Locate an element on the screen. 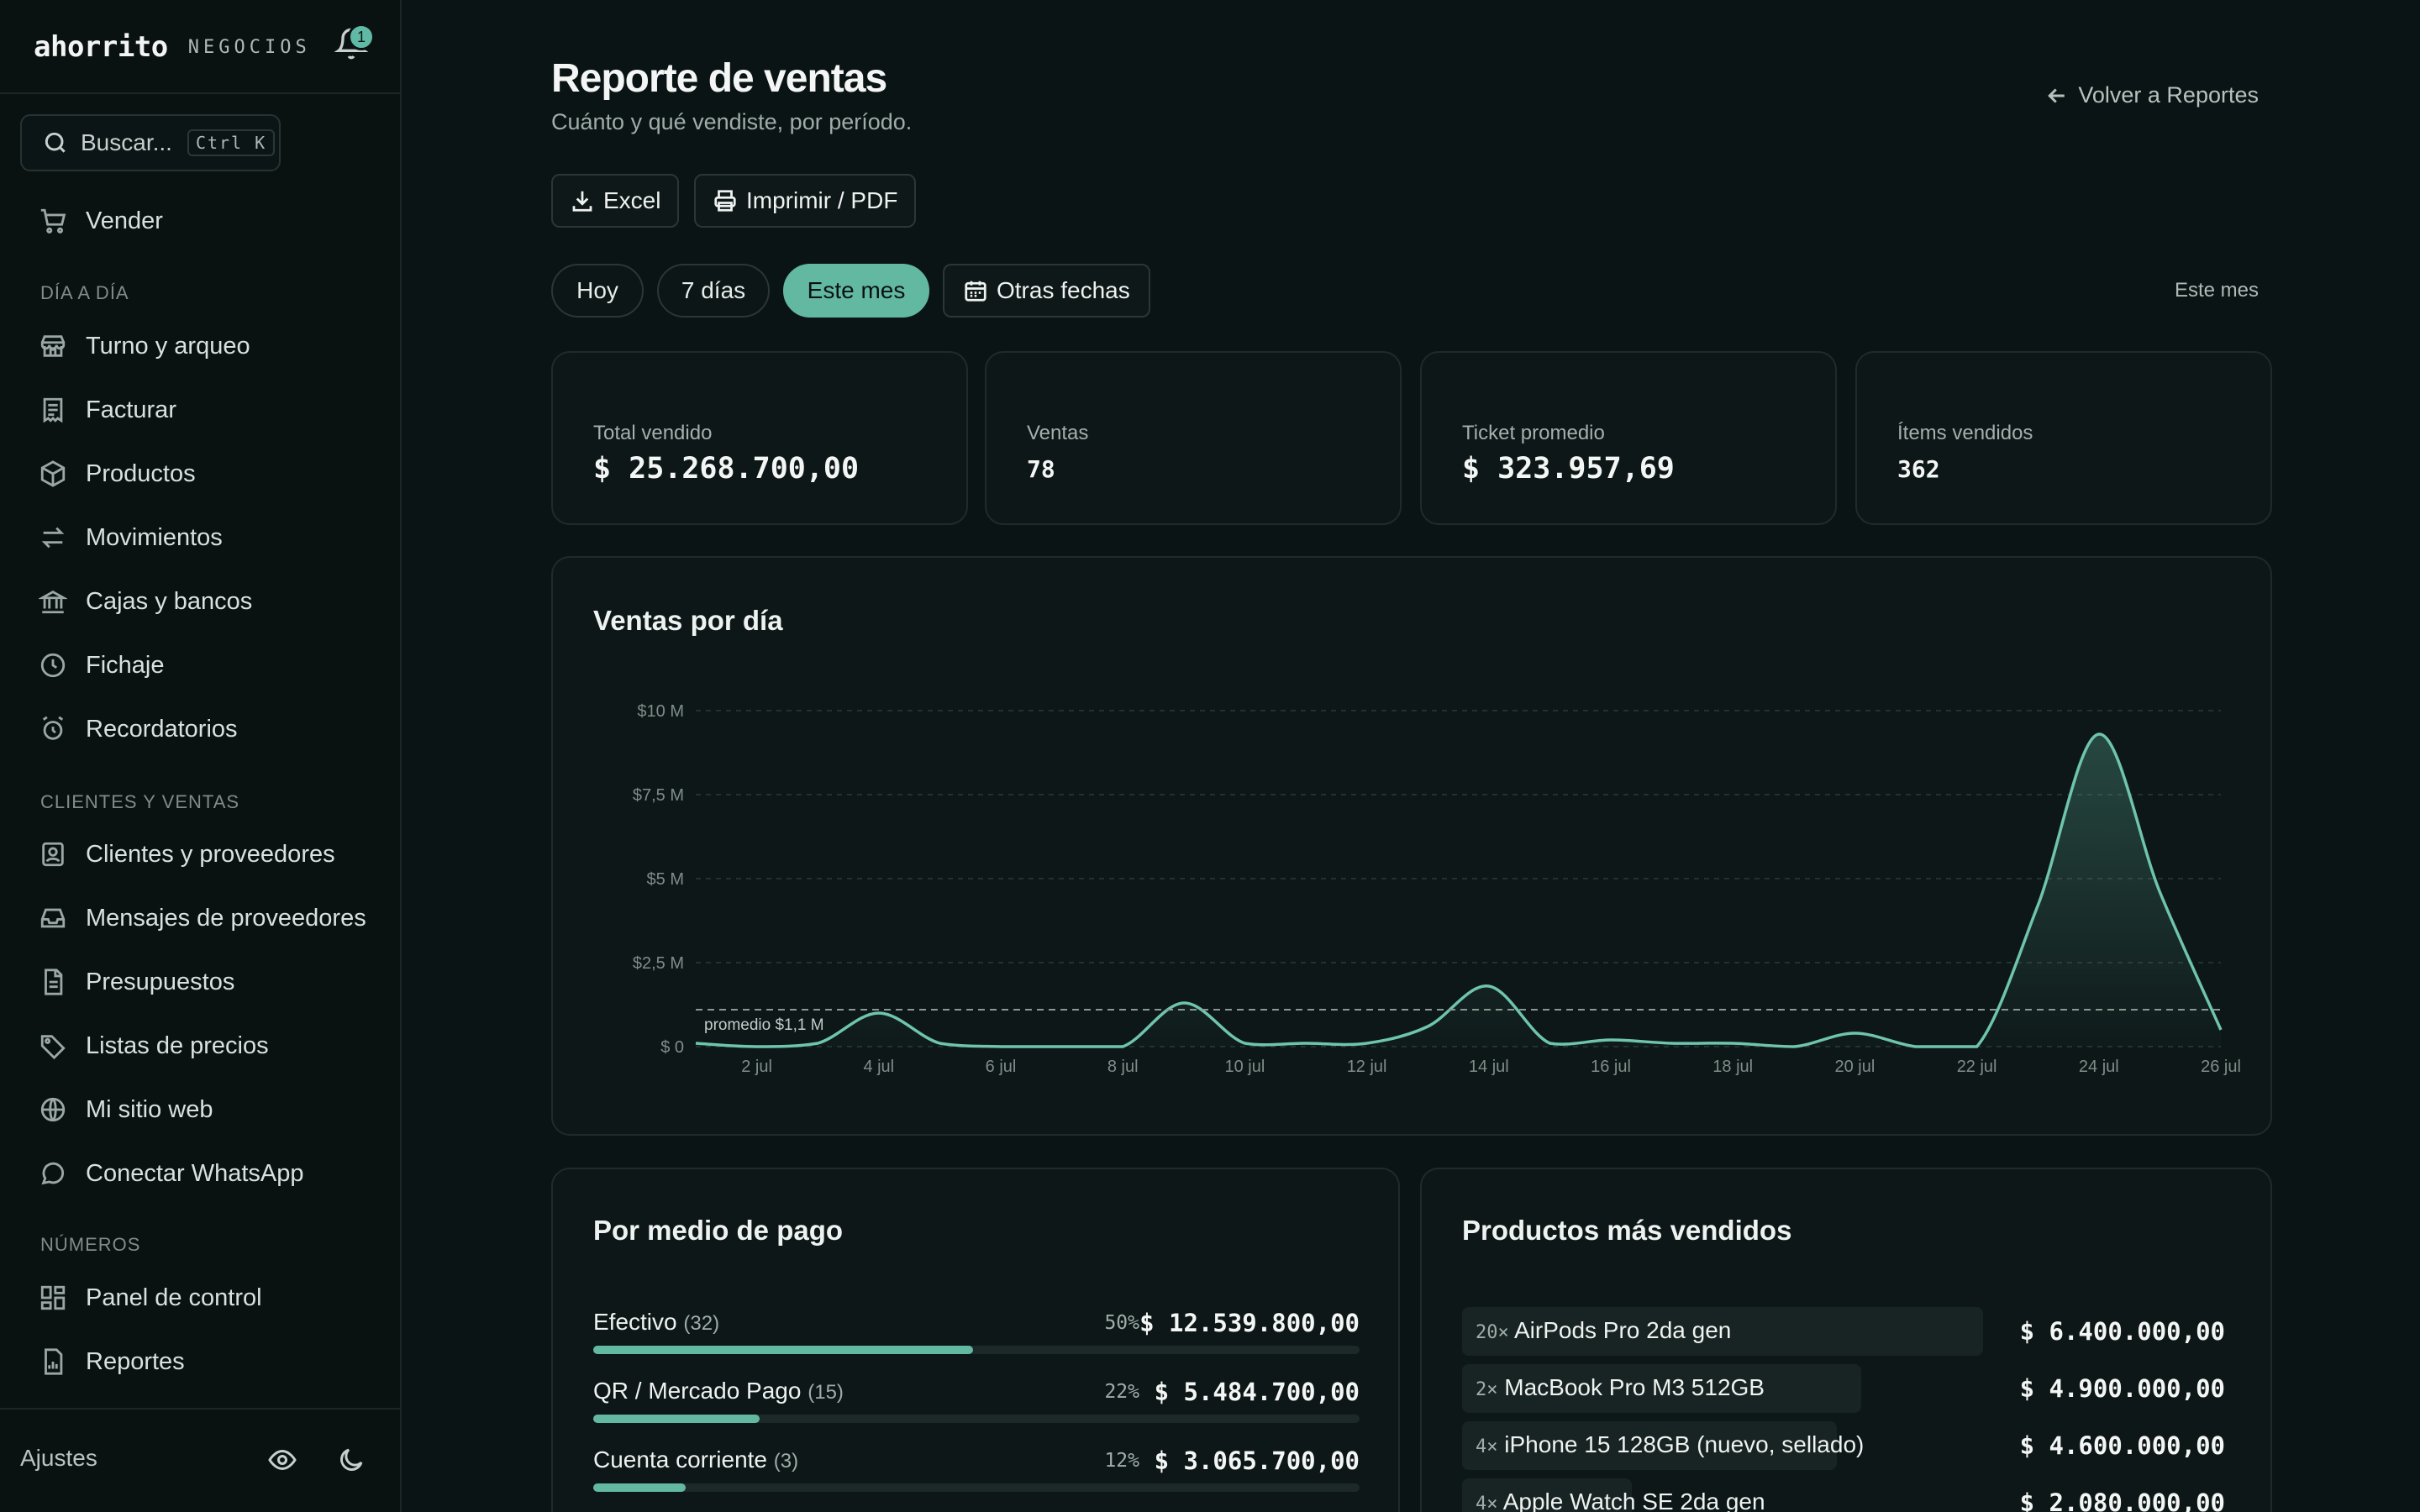 The width and height of the screenshot is (2420, 1512). product-label: 2× MacBook Pro M3 512GB is located at coordinates (1620, 1387).